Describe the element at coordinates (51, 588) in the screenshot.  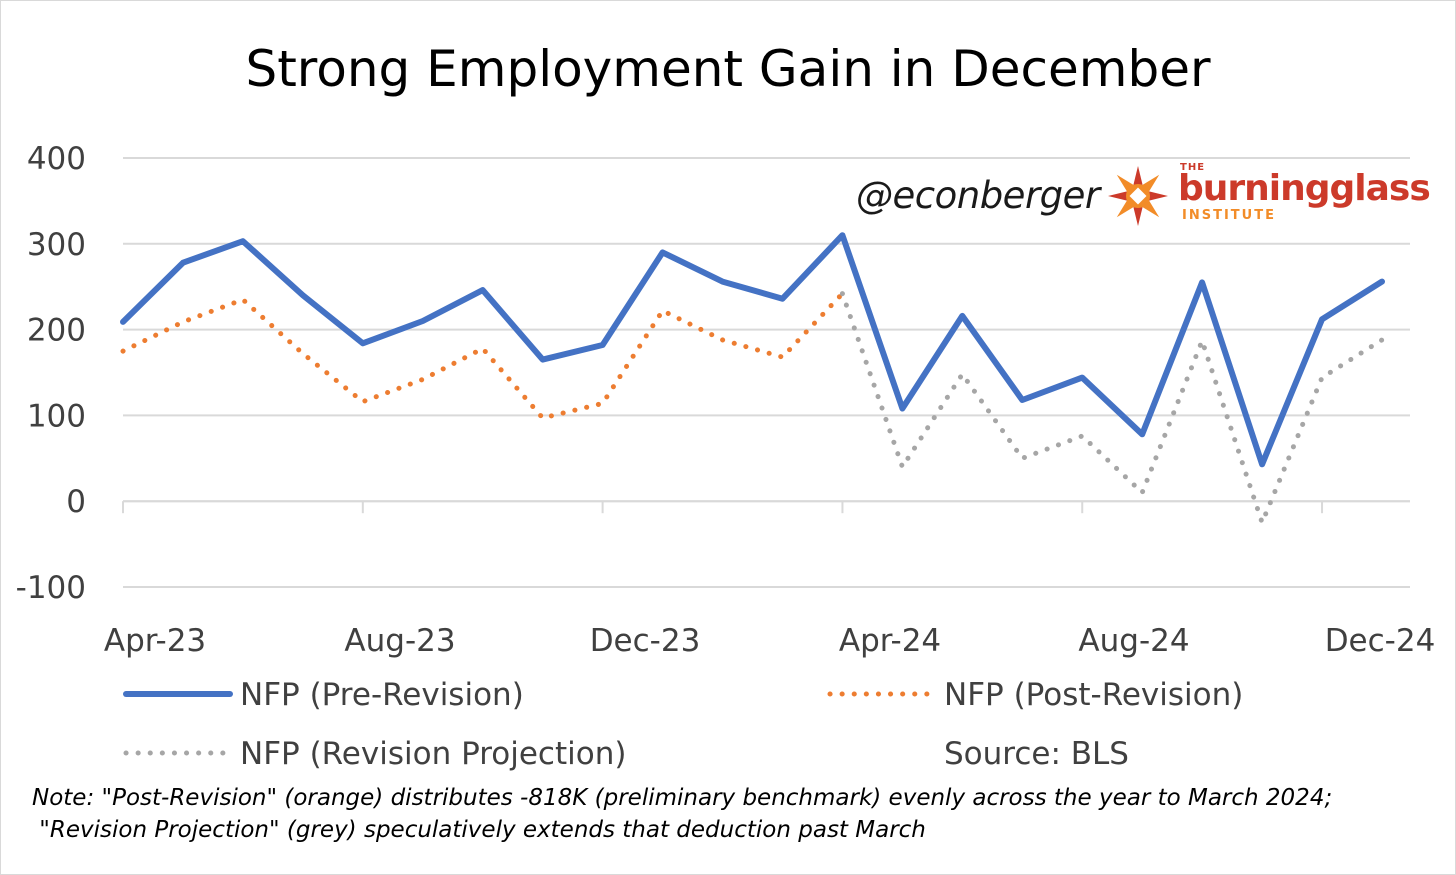
I see `y-tick-label: -100` at that location.